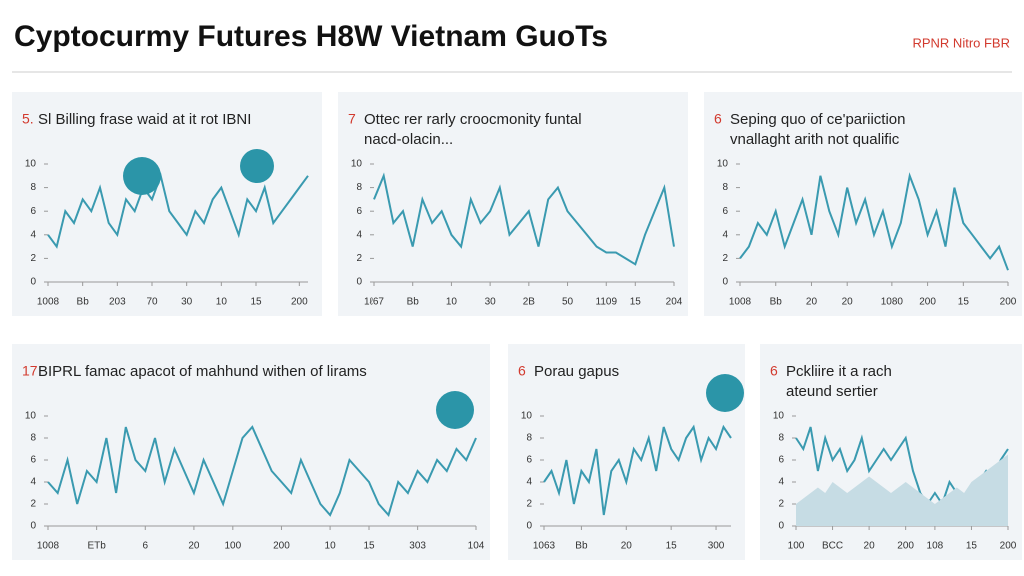 This screenshot has height=576, width=1024. I want to click on x-tick-label: 2B, so click(529, 302).